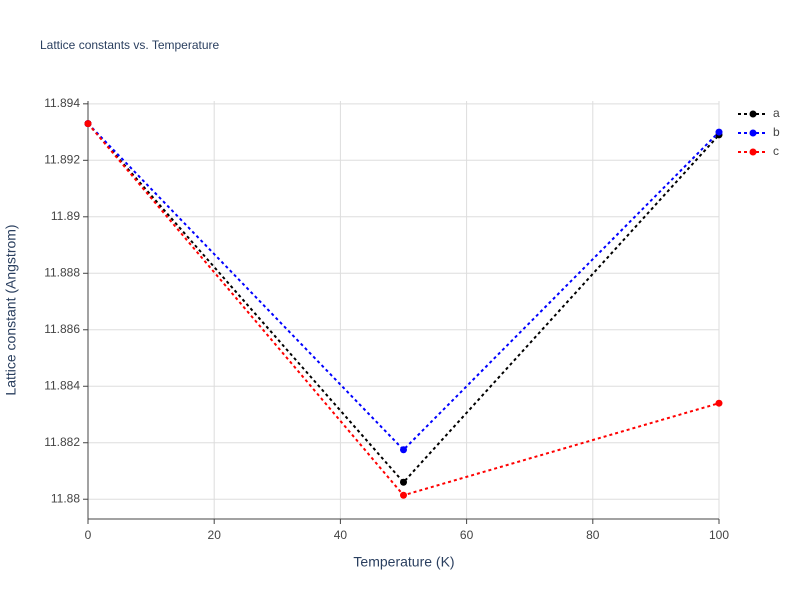 This screenshot has height=600, width=800. I want to click on x-tick-label: 60, so click(467, 535).